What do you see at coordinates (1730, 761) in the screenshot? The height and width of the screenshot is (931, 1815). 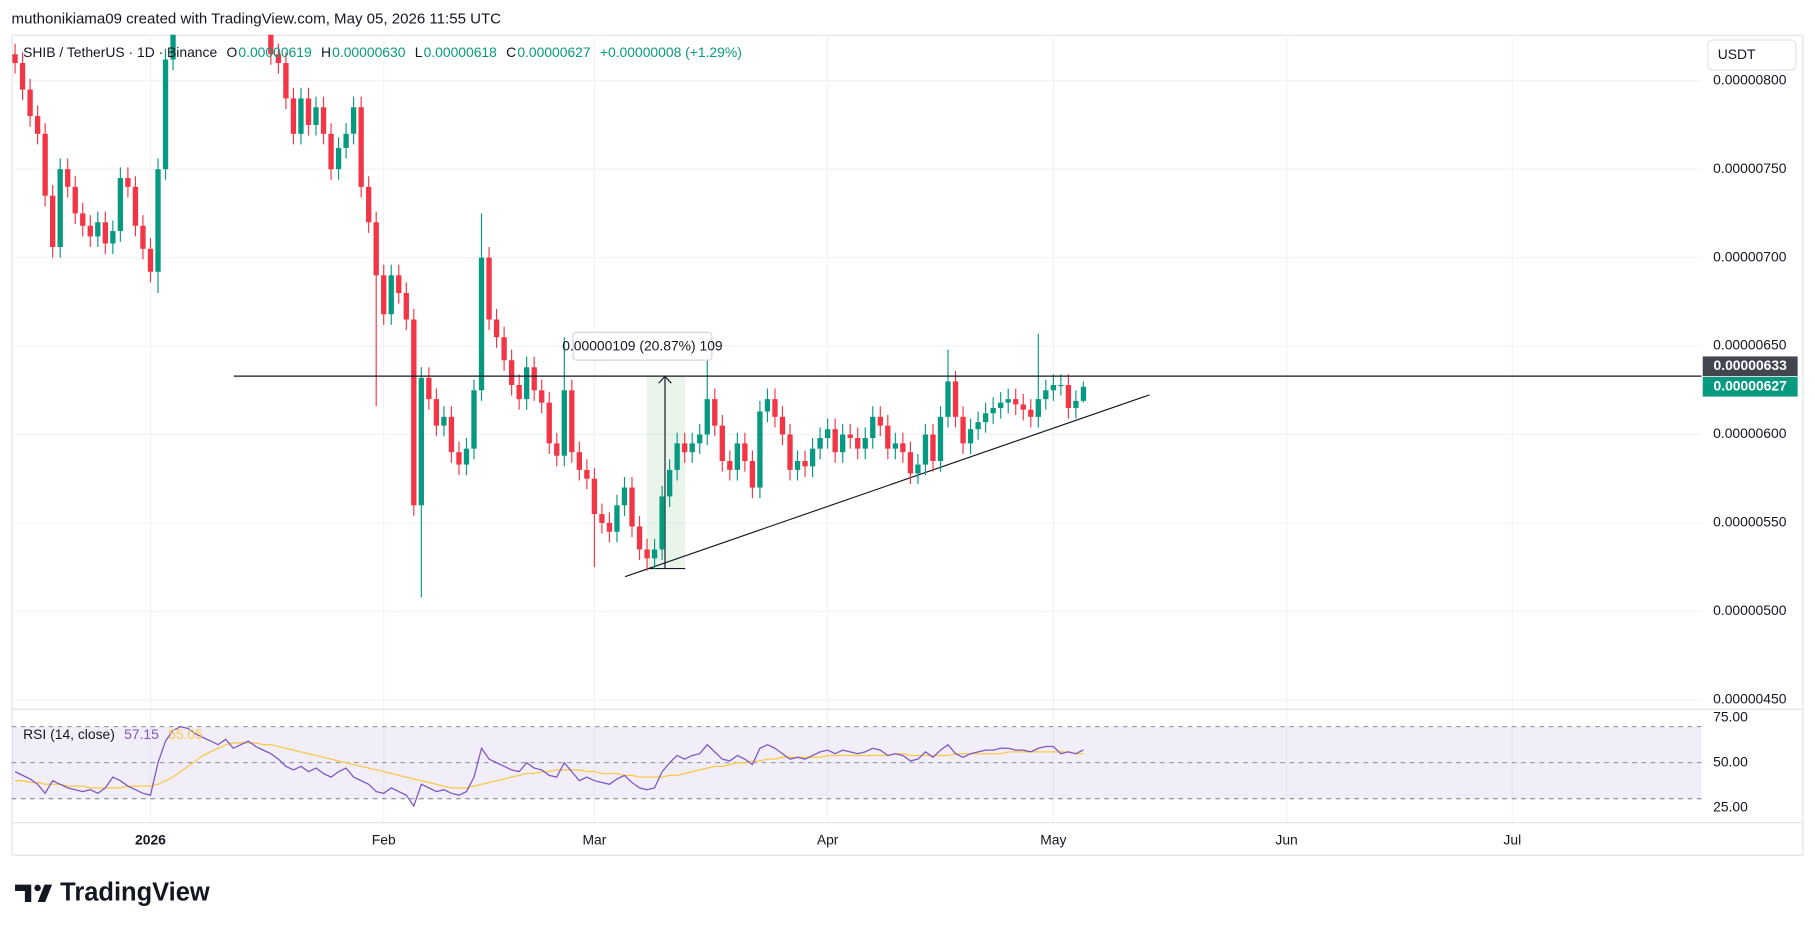 I see `y2-tick-label: 50.00` at bounding box center [1730, 761].